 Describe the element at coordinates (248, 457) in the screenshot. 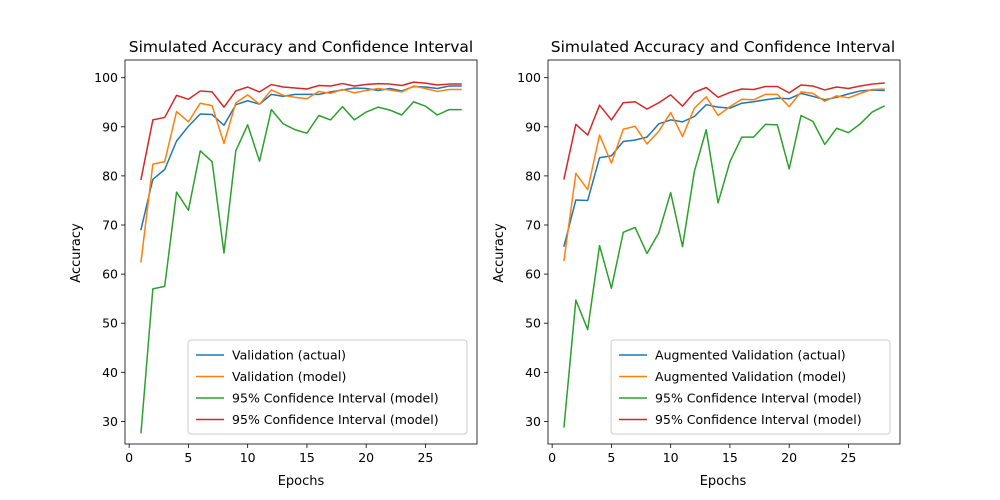

I see `left-x-tick-label: 10` at that location.